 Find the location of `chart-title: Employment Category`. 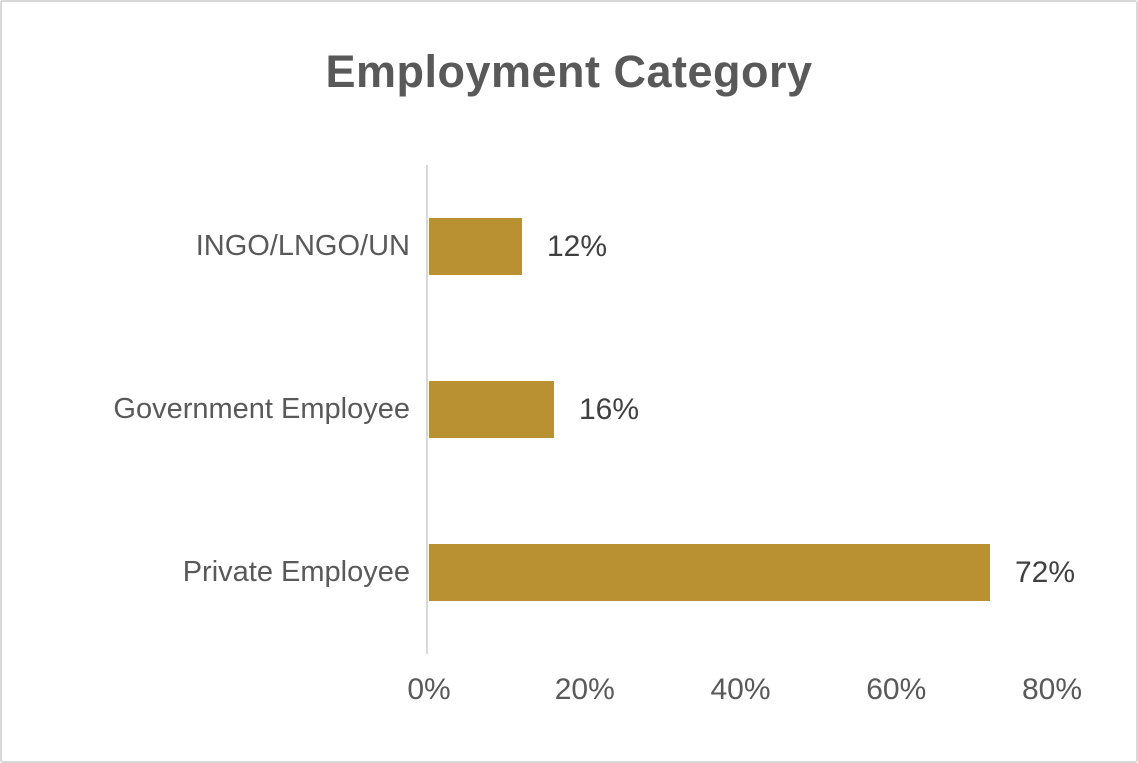

chart-title: Employment Category is located at coordinates (569, 71).